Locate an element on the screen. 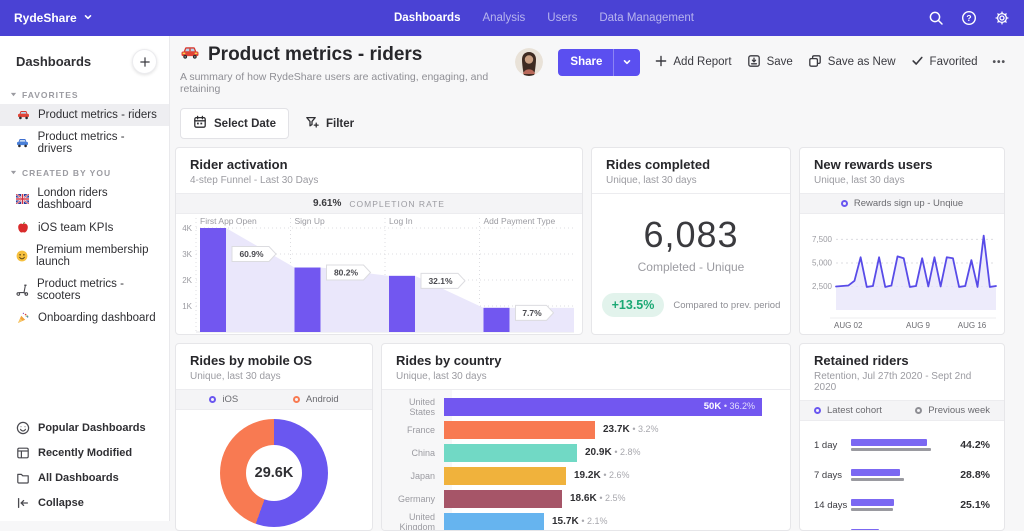 Image resolution: width=1024 pixels, height=531 pixels. metric-value: 6,083 is located at coordinates (691, 235).